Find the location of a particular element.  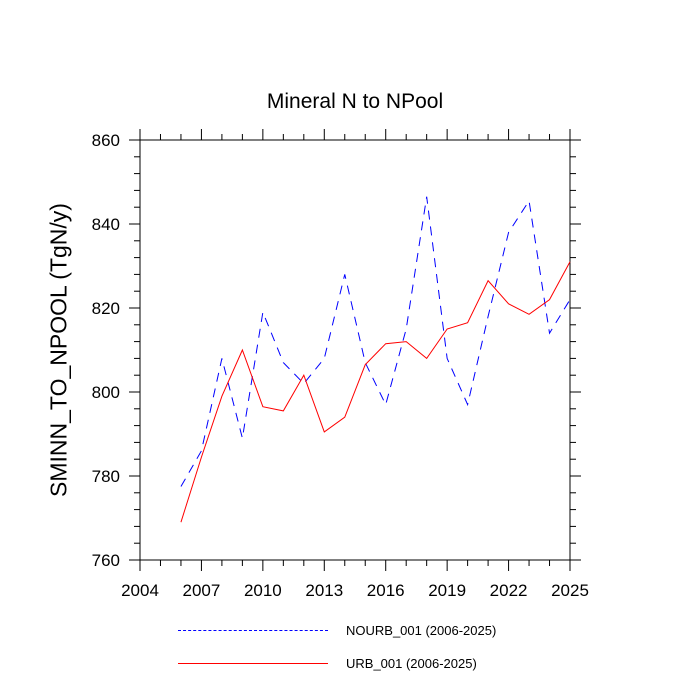

x-tick-label: 2025 is located at coordinates (570, 590).